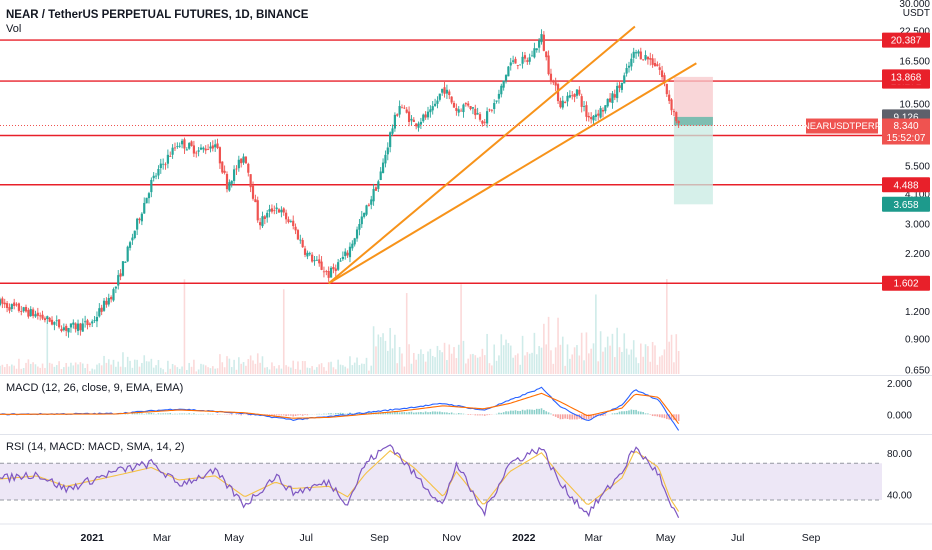 The height and width of the screenshot is (550, 932). Describe the element at coordinates (593, 538) in the screenshot. I see `date-tick-label: Mar` at that location.